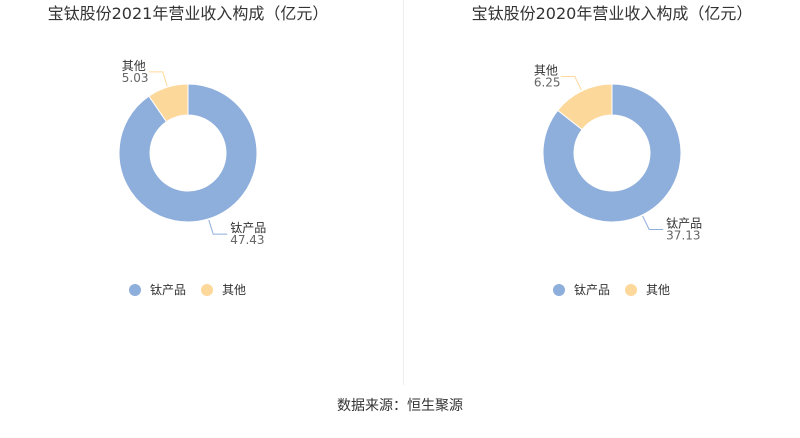 Image resolution: width=800 pixels, height=438 pixels. Describe the element at coordinates (683, 235) in the screenshot. I see `slice-value-titanium: 37.13` at that location.